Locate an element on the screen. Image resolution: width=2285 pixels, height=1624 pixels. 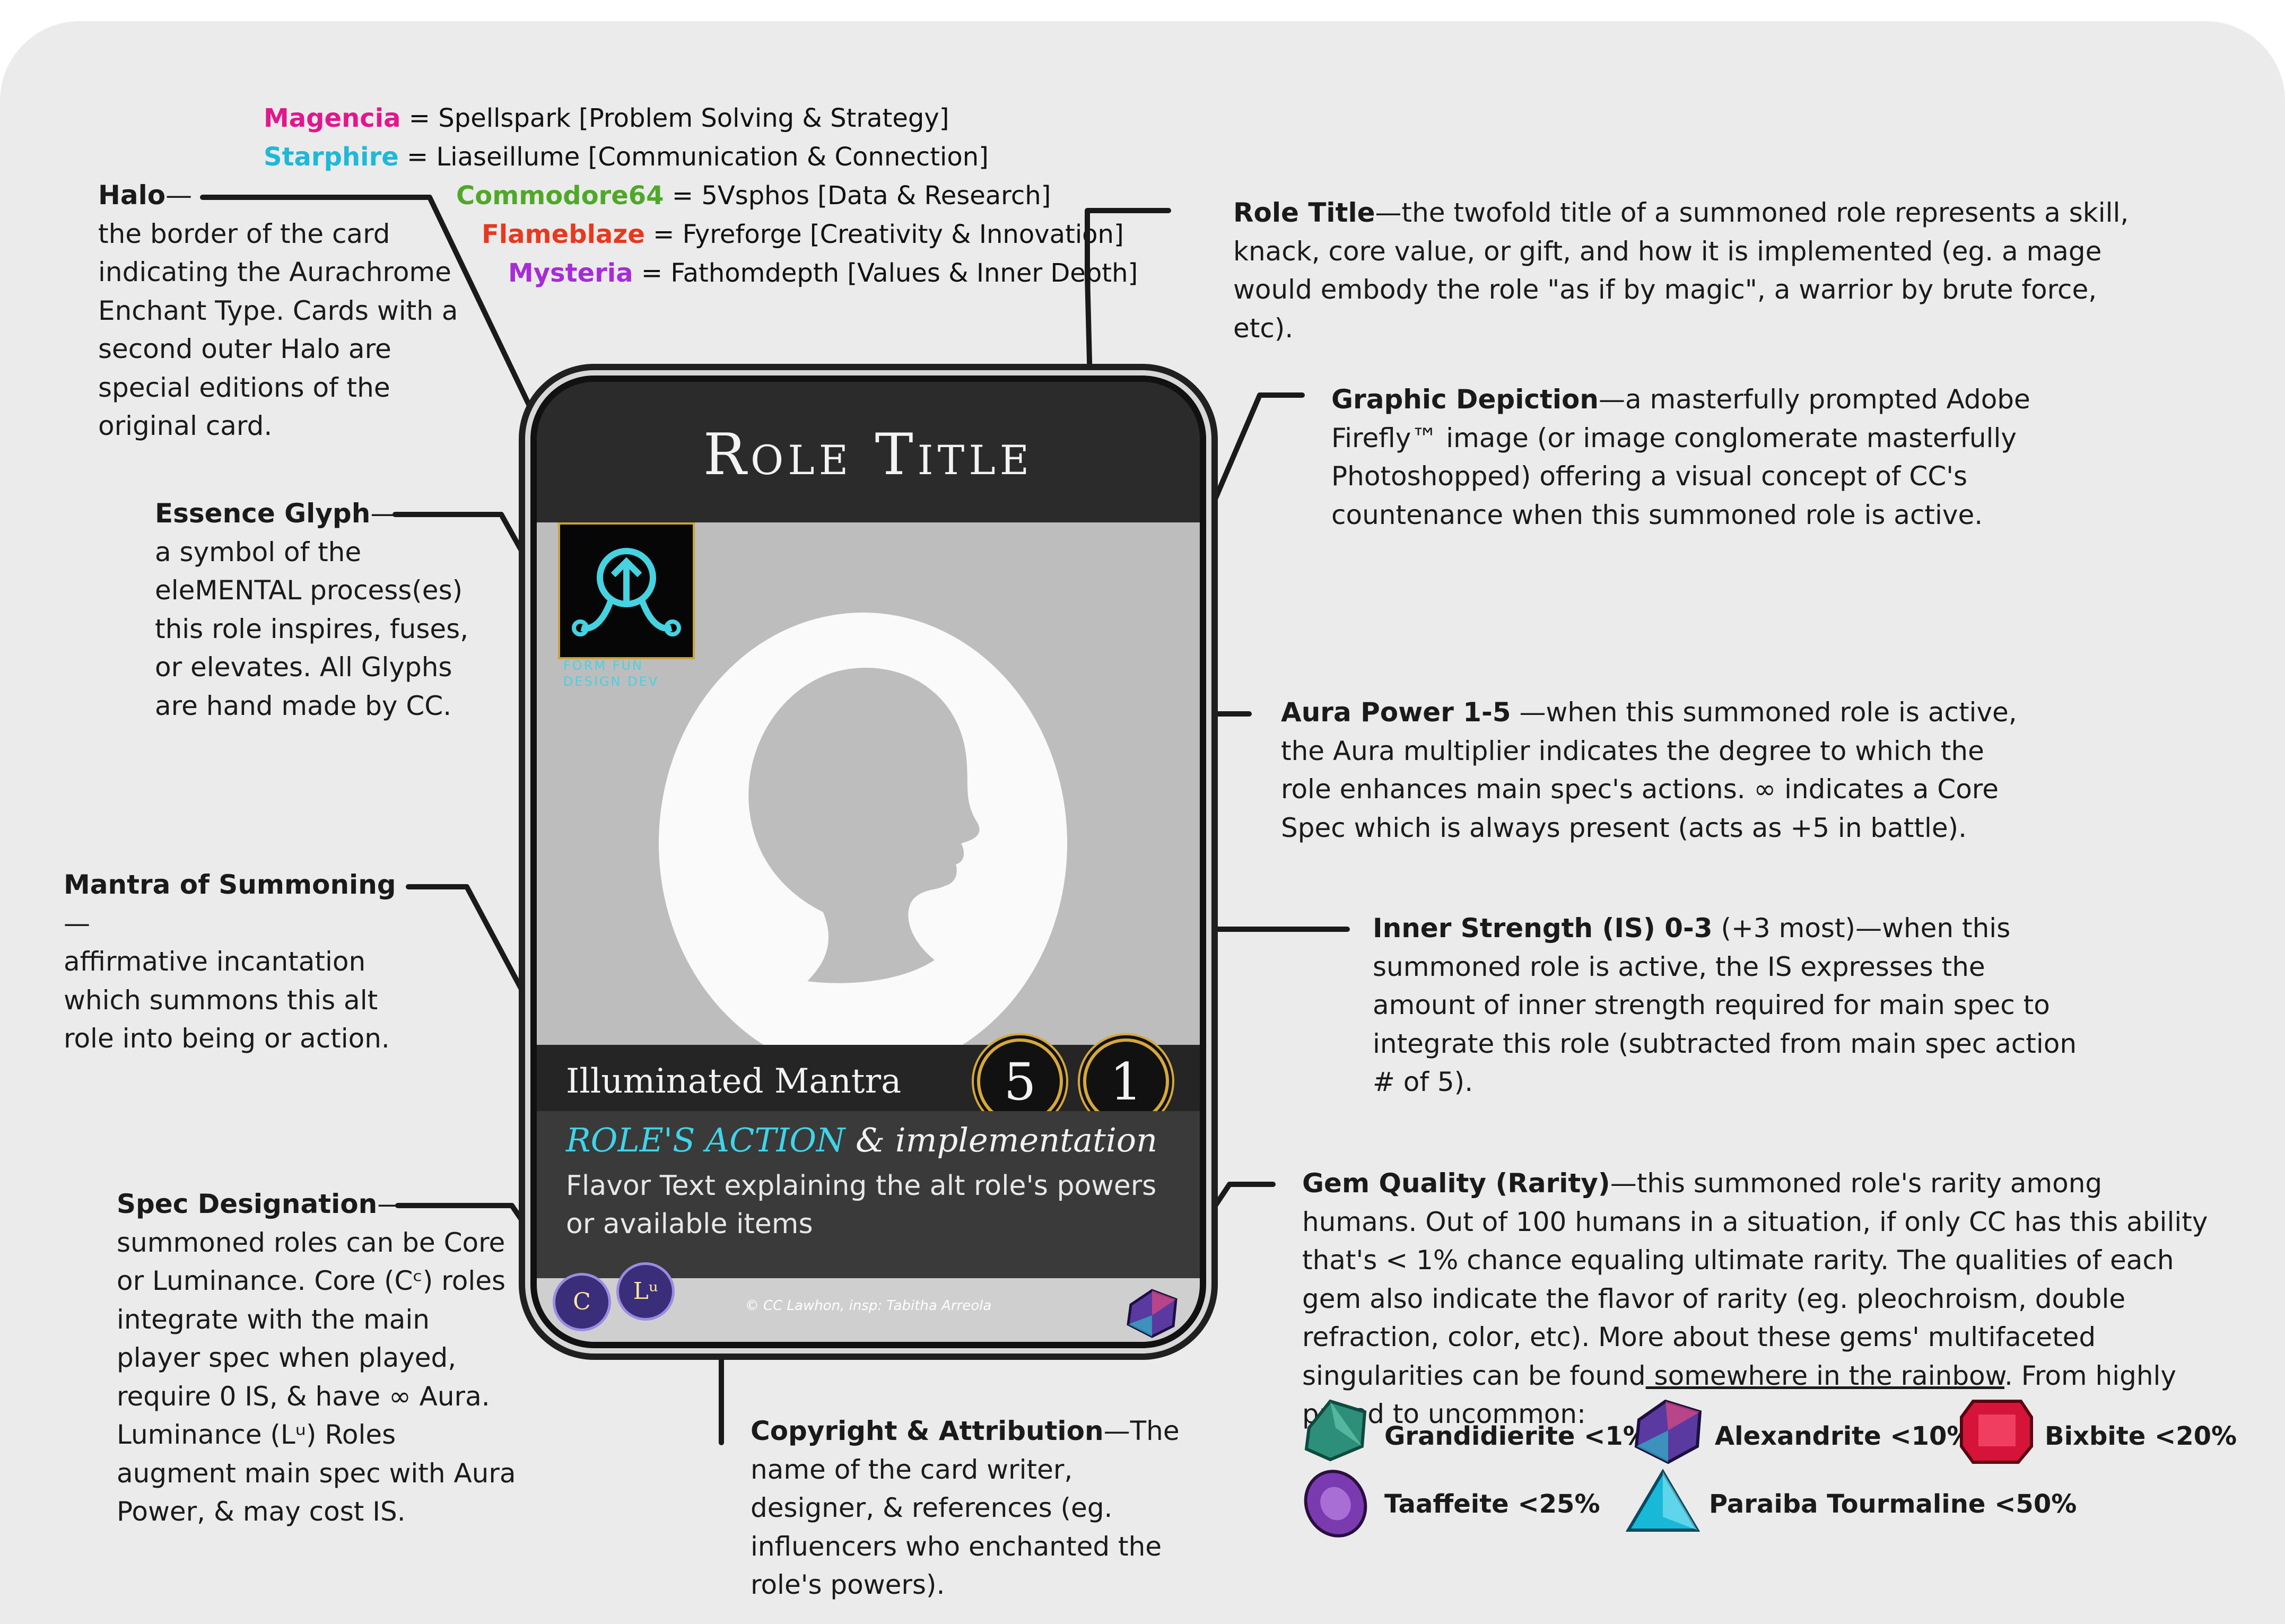
annotation-title: Inner Strength (IS) 0-3 is located at coordinates (1543, 928).